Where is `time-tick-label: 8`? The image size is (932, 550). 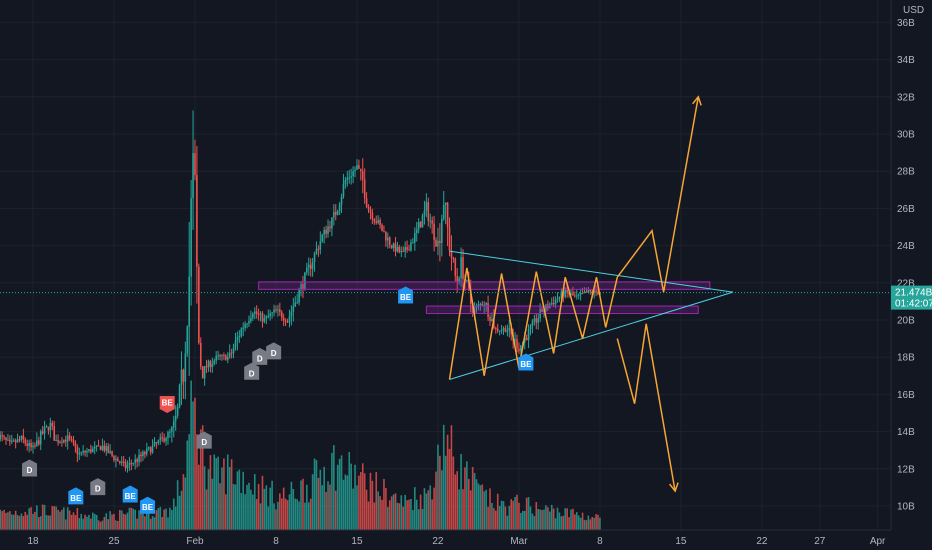 time-tick-label: 8 is located at coordinates (600, 541).